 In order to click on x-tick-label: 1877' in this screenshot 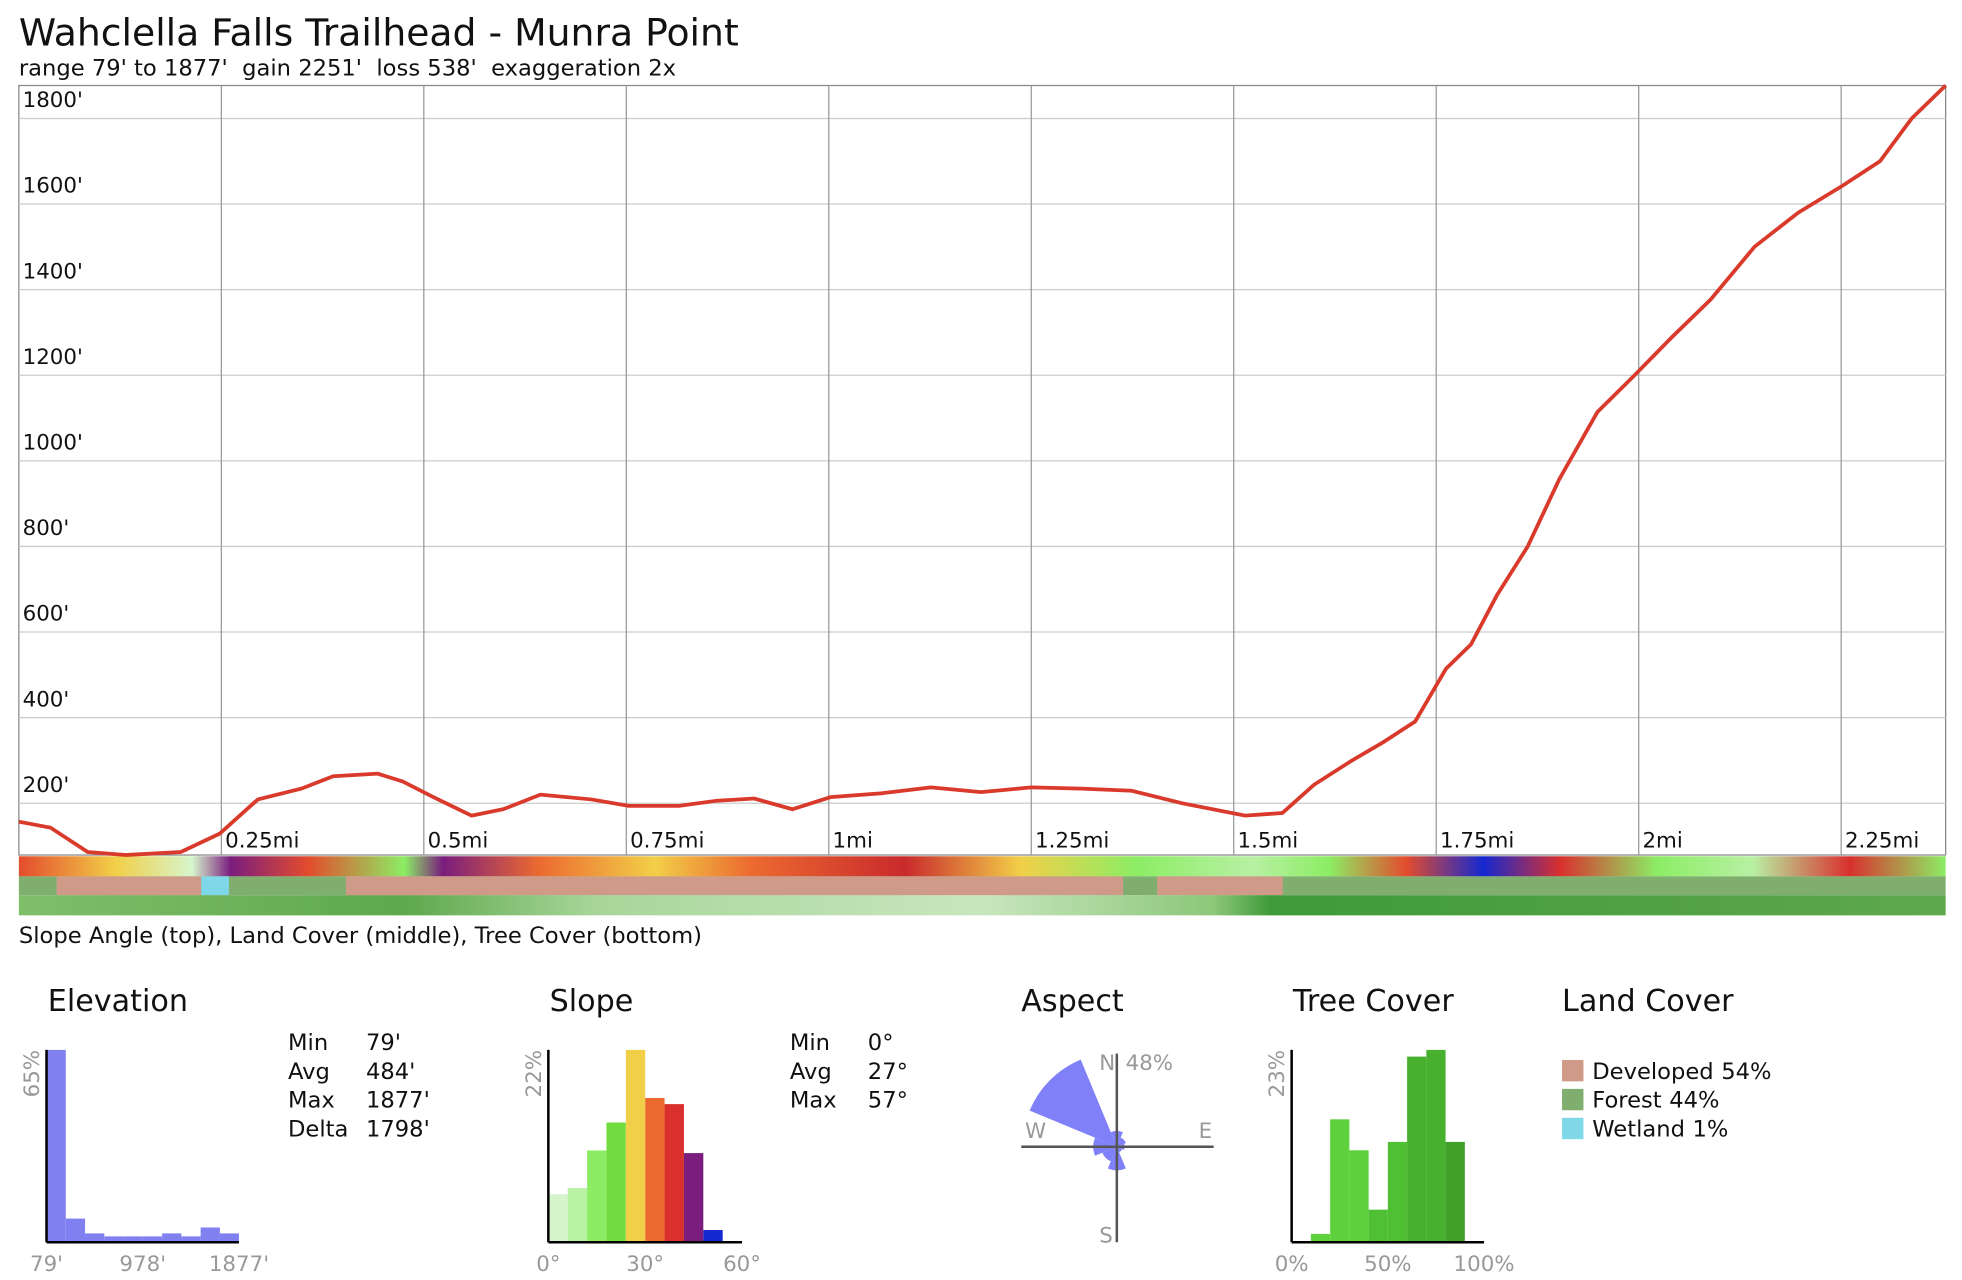, I will do `click(239, 1264)`.